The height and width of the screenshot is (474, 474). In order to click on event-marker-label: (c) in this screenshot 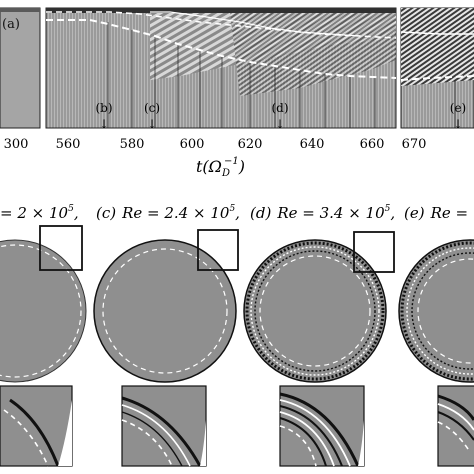, I will do `click(152, 108)`.